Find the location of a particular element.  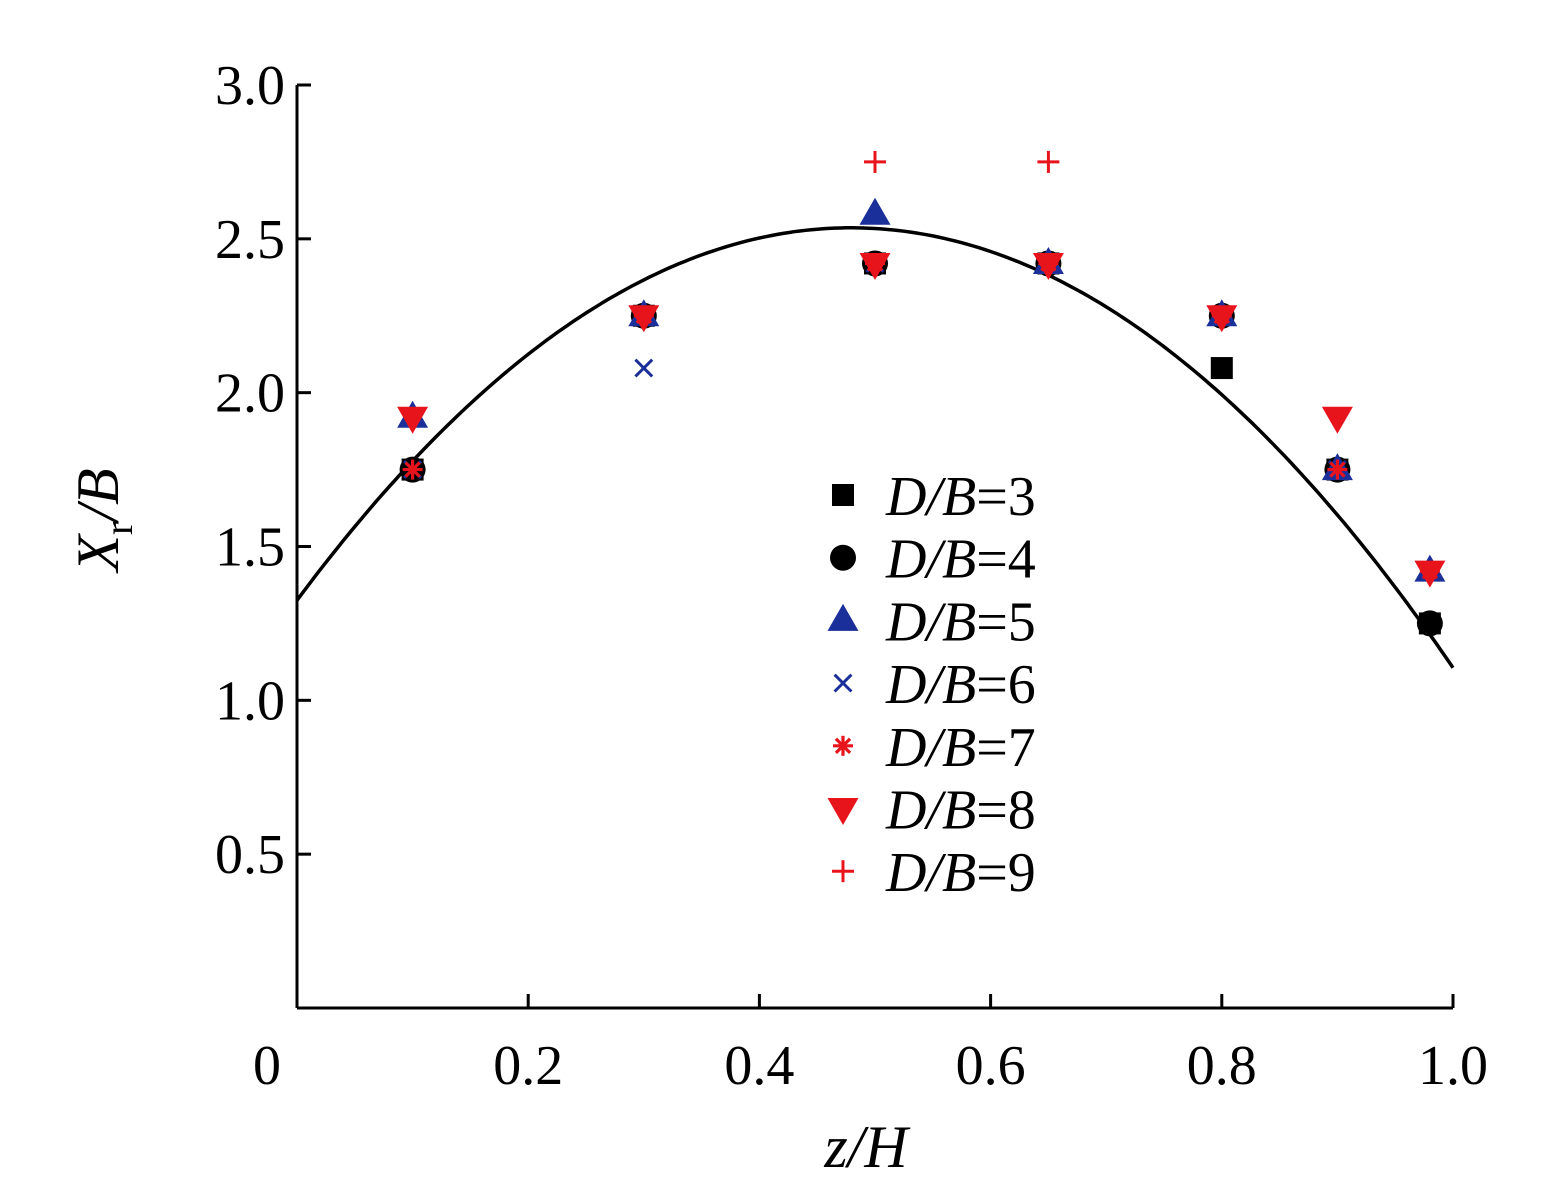

x-tick-label: 0.8 is located at coordinates (1222, 1066).